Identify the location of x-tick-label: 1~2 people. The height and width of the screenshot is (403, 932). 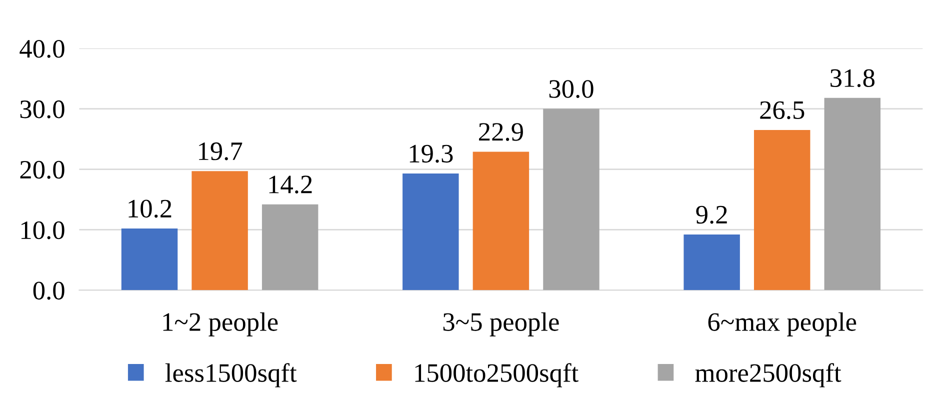
(220, 324).